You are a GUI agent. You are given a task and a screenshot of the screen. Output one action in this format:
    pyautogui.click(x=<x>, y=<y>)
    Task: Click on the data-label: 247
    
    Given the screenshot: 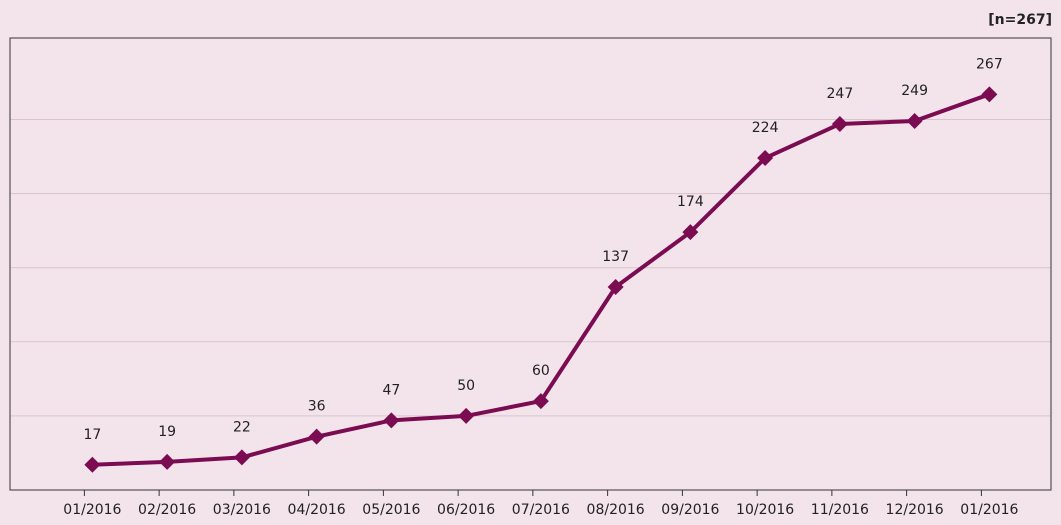 What is the action you would take?
    pyautogui.click(x=840, y=94)
    